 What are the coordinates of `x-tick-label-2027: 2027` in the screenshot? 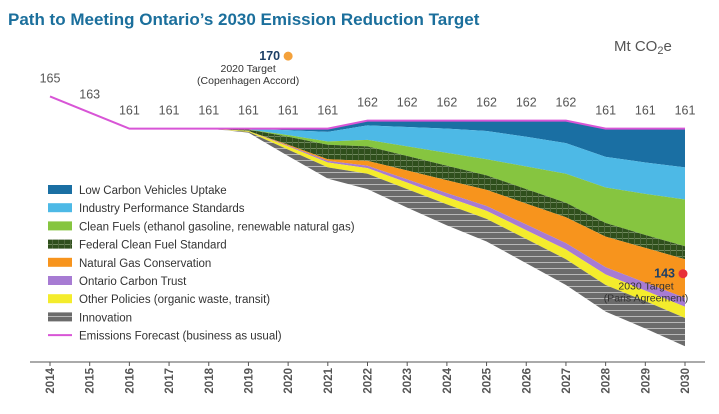 It's located at (567, 381).